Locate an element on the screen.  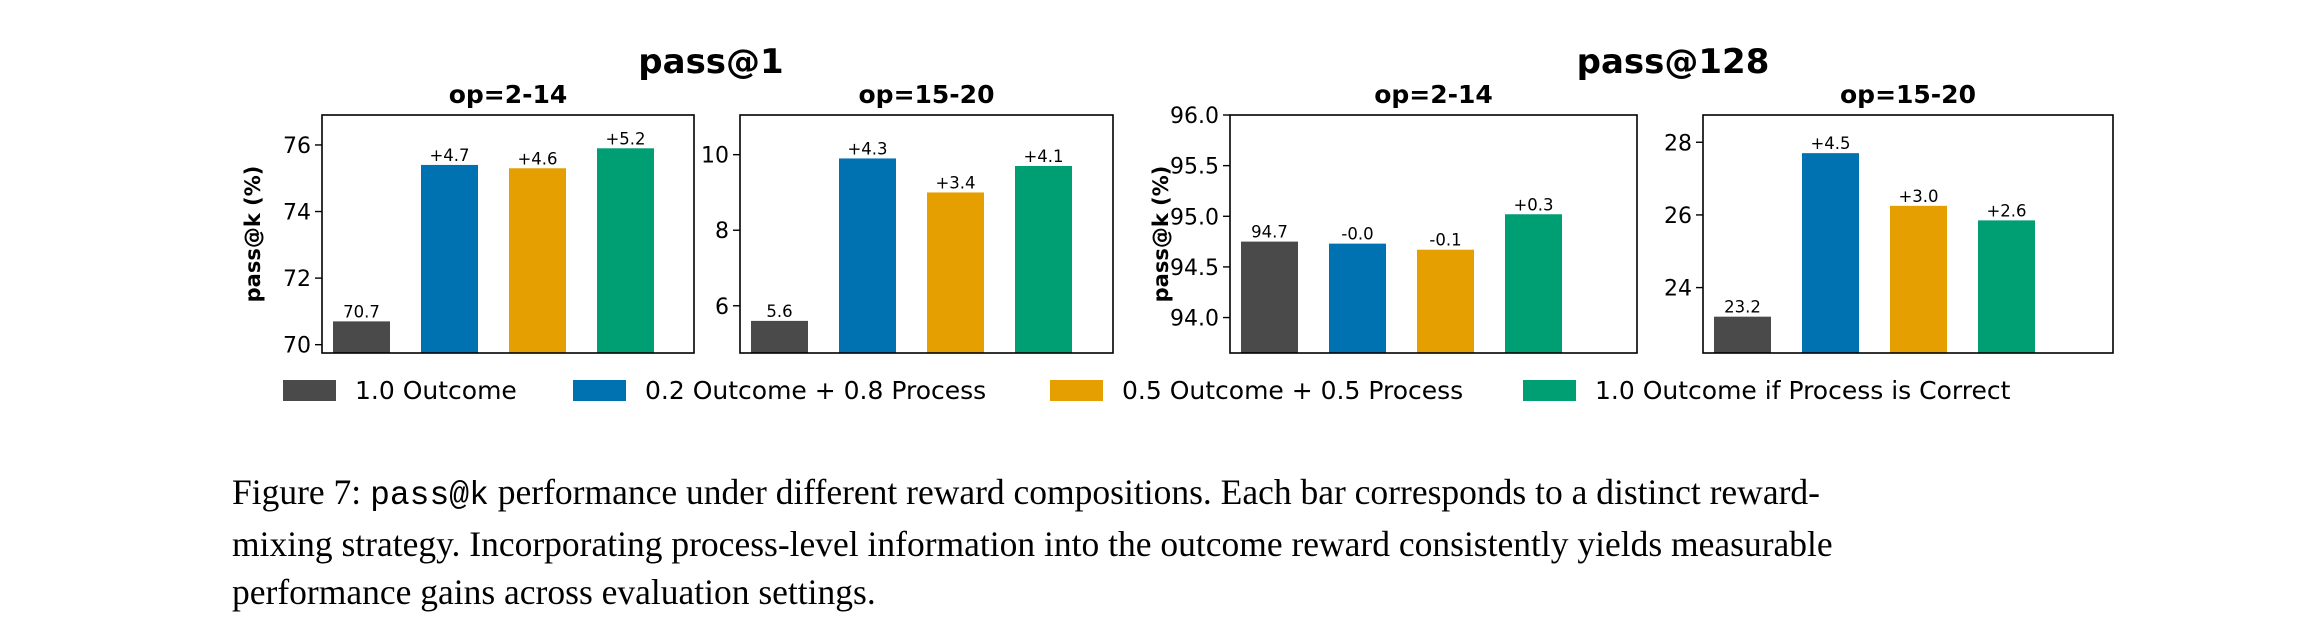
bar-label-3: +4.1 is located at coordinates (1043, 156).